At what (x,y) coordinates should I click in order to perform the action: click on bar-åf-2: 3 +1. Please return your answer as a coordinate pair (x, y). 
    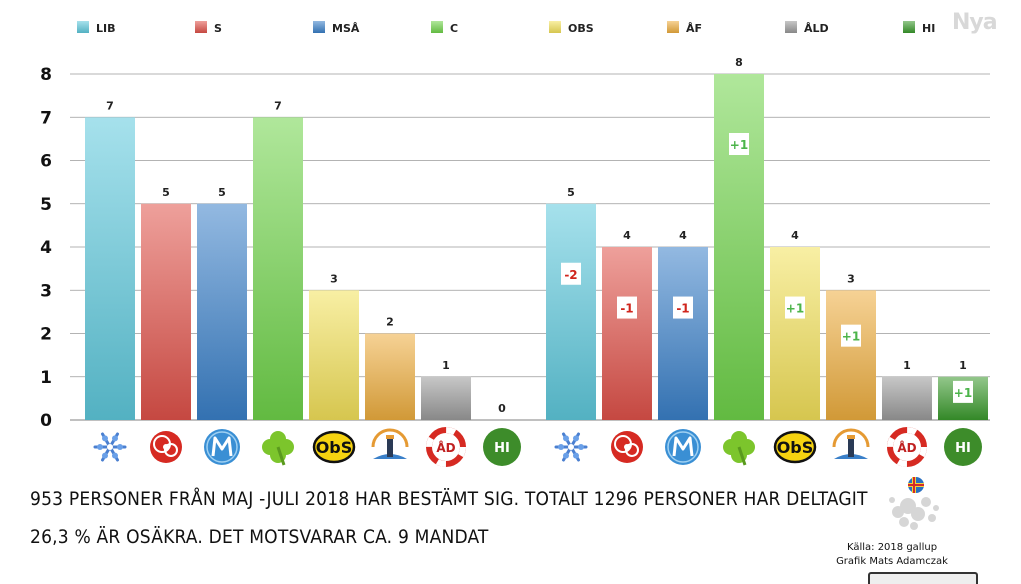
    Looking at the image, I should click on (851, 346).